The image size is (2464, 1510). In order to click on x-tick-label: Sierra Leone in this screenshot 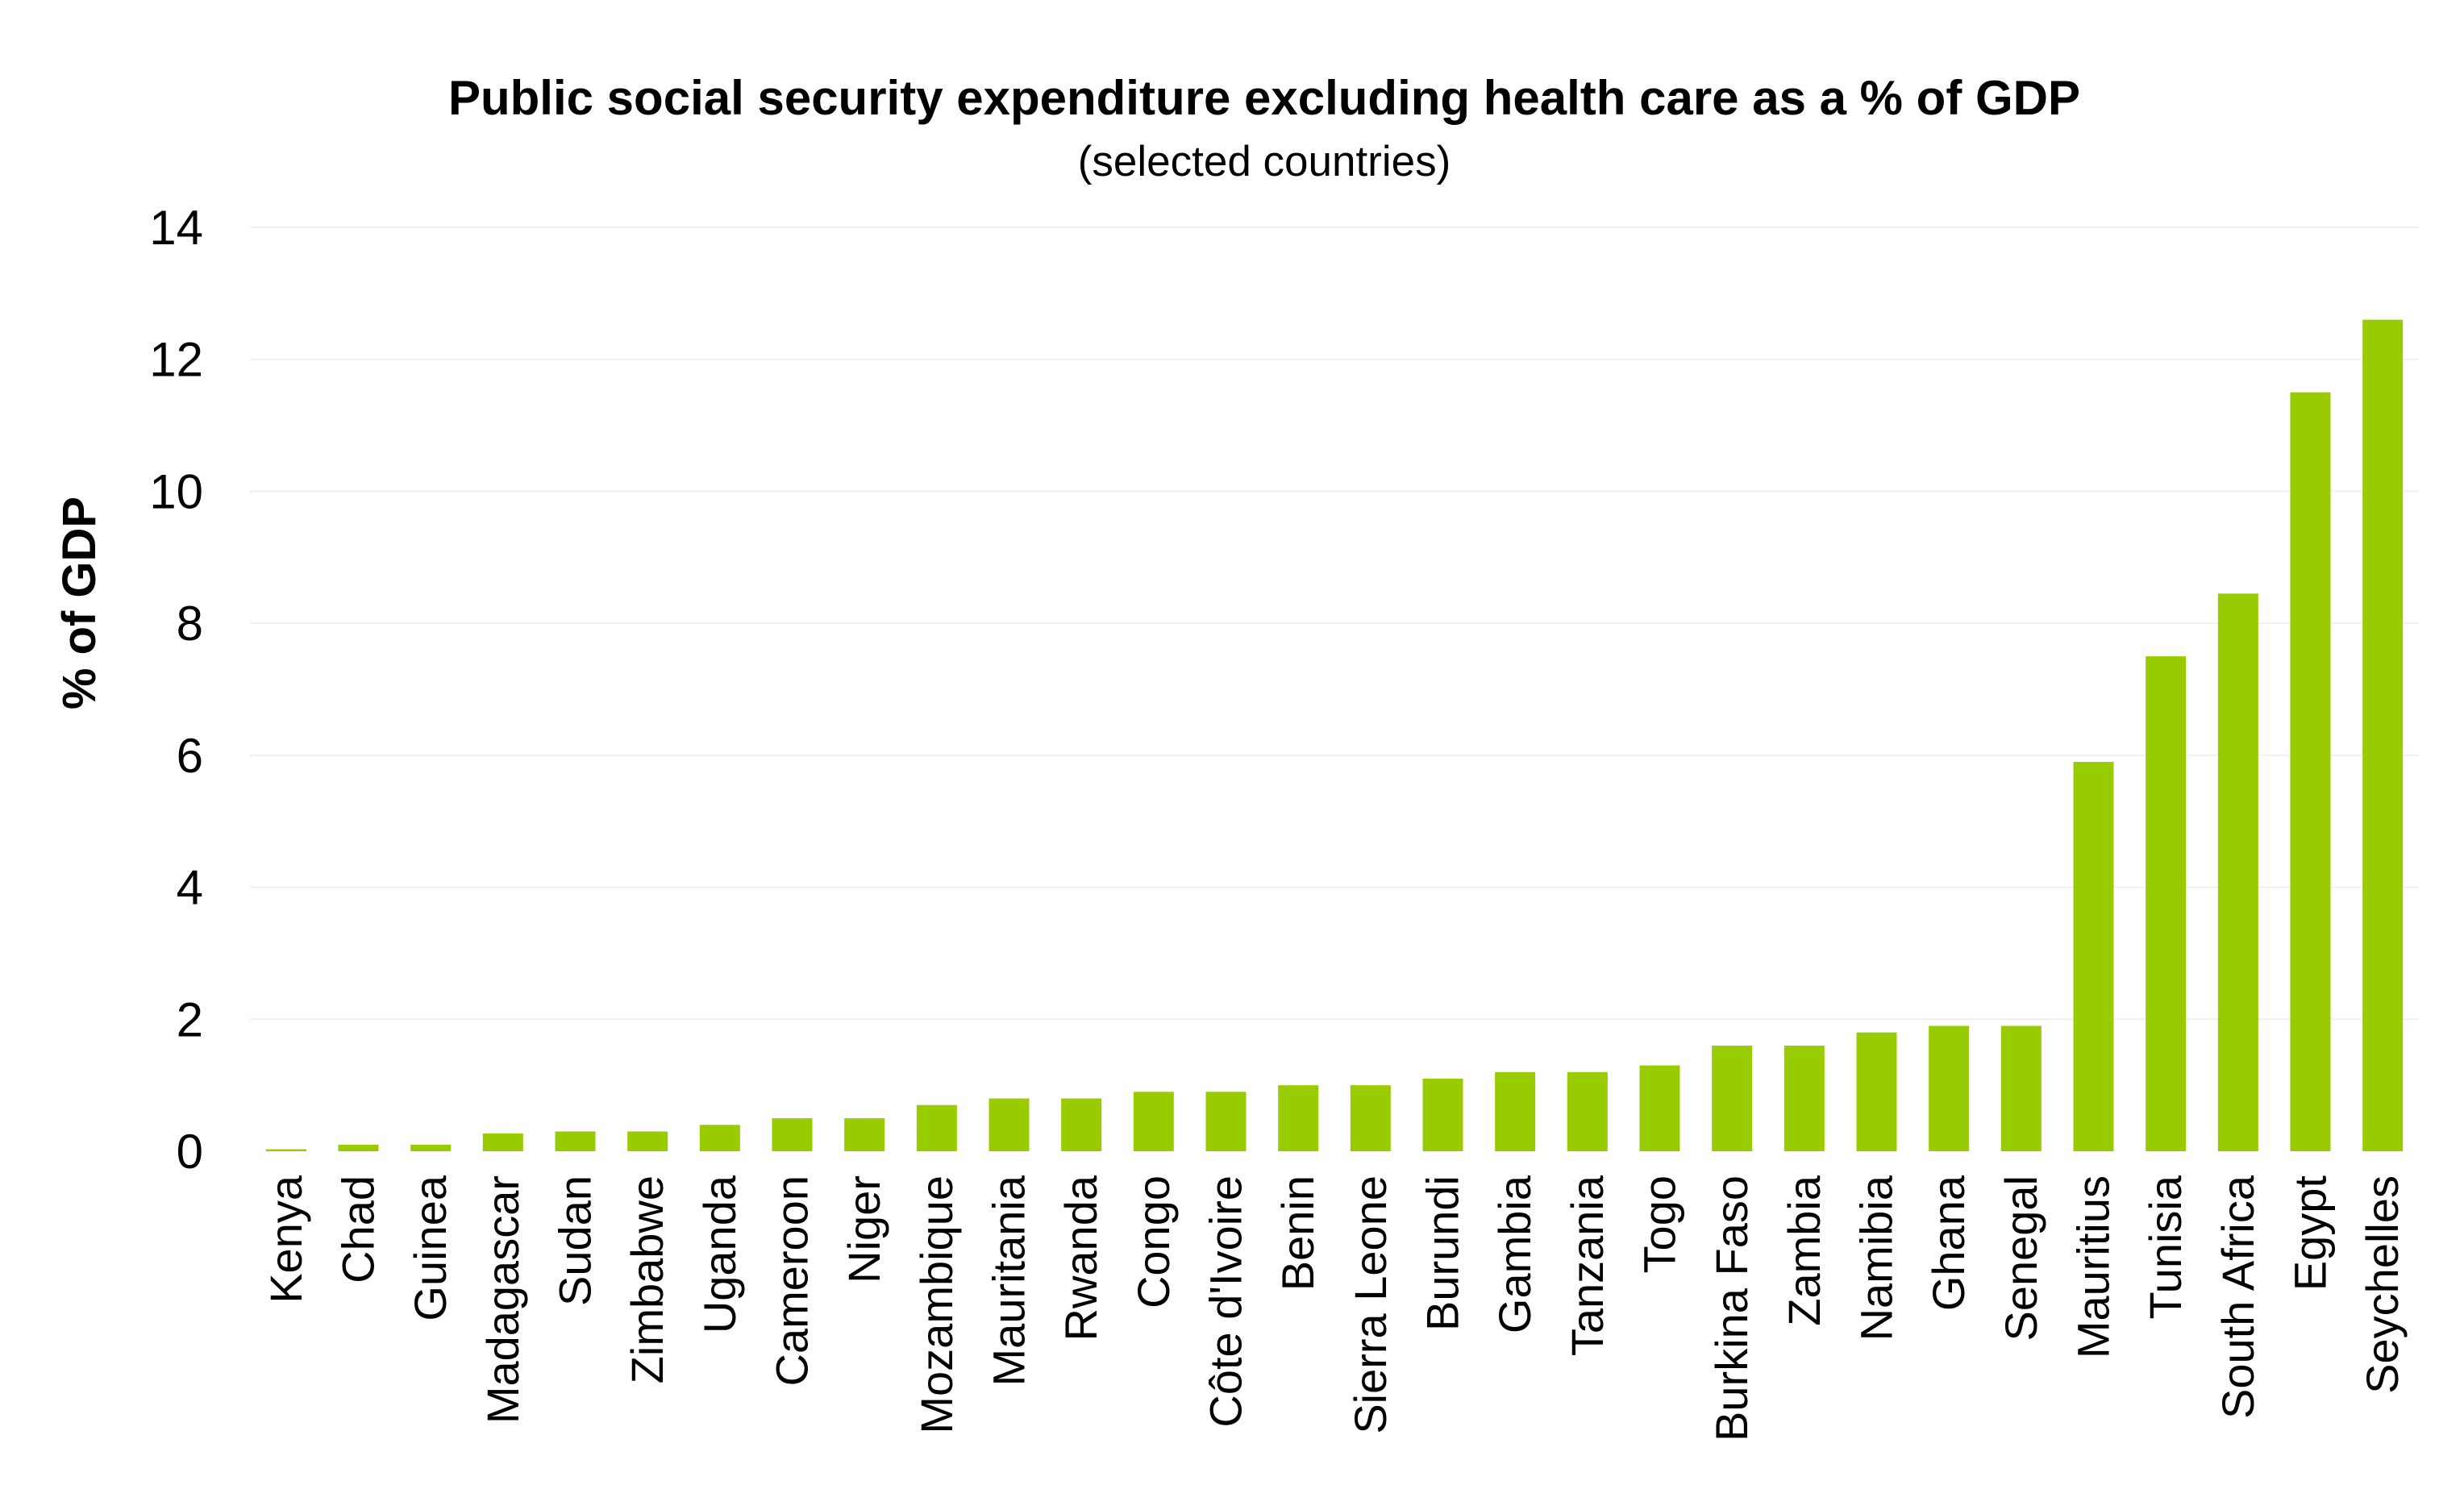, I will do `click(1370, 1304)`.